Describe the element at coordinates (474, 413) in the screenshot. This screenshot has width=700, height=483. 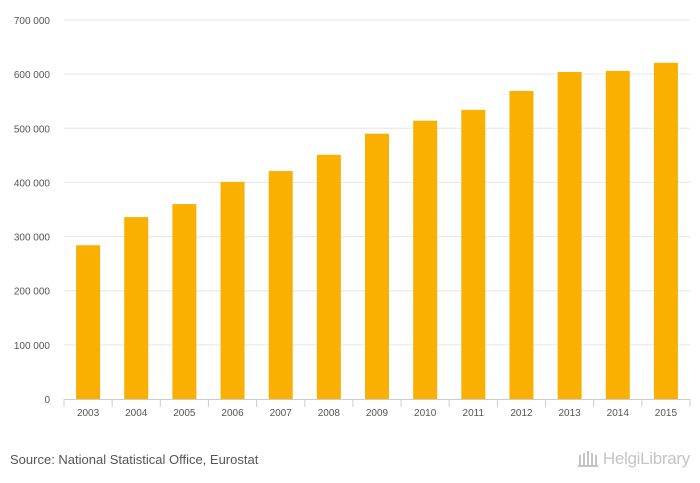
I see `x-tick-label: 2011` at that location.